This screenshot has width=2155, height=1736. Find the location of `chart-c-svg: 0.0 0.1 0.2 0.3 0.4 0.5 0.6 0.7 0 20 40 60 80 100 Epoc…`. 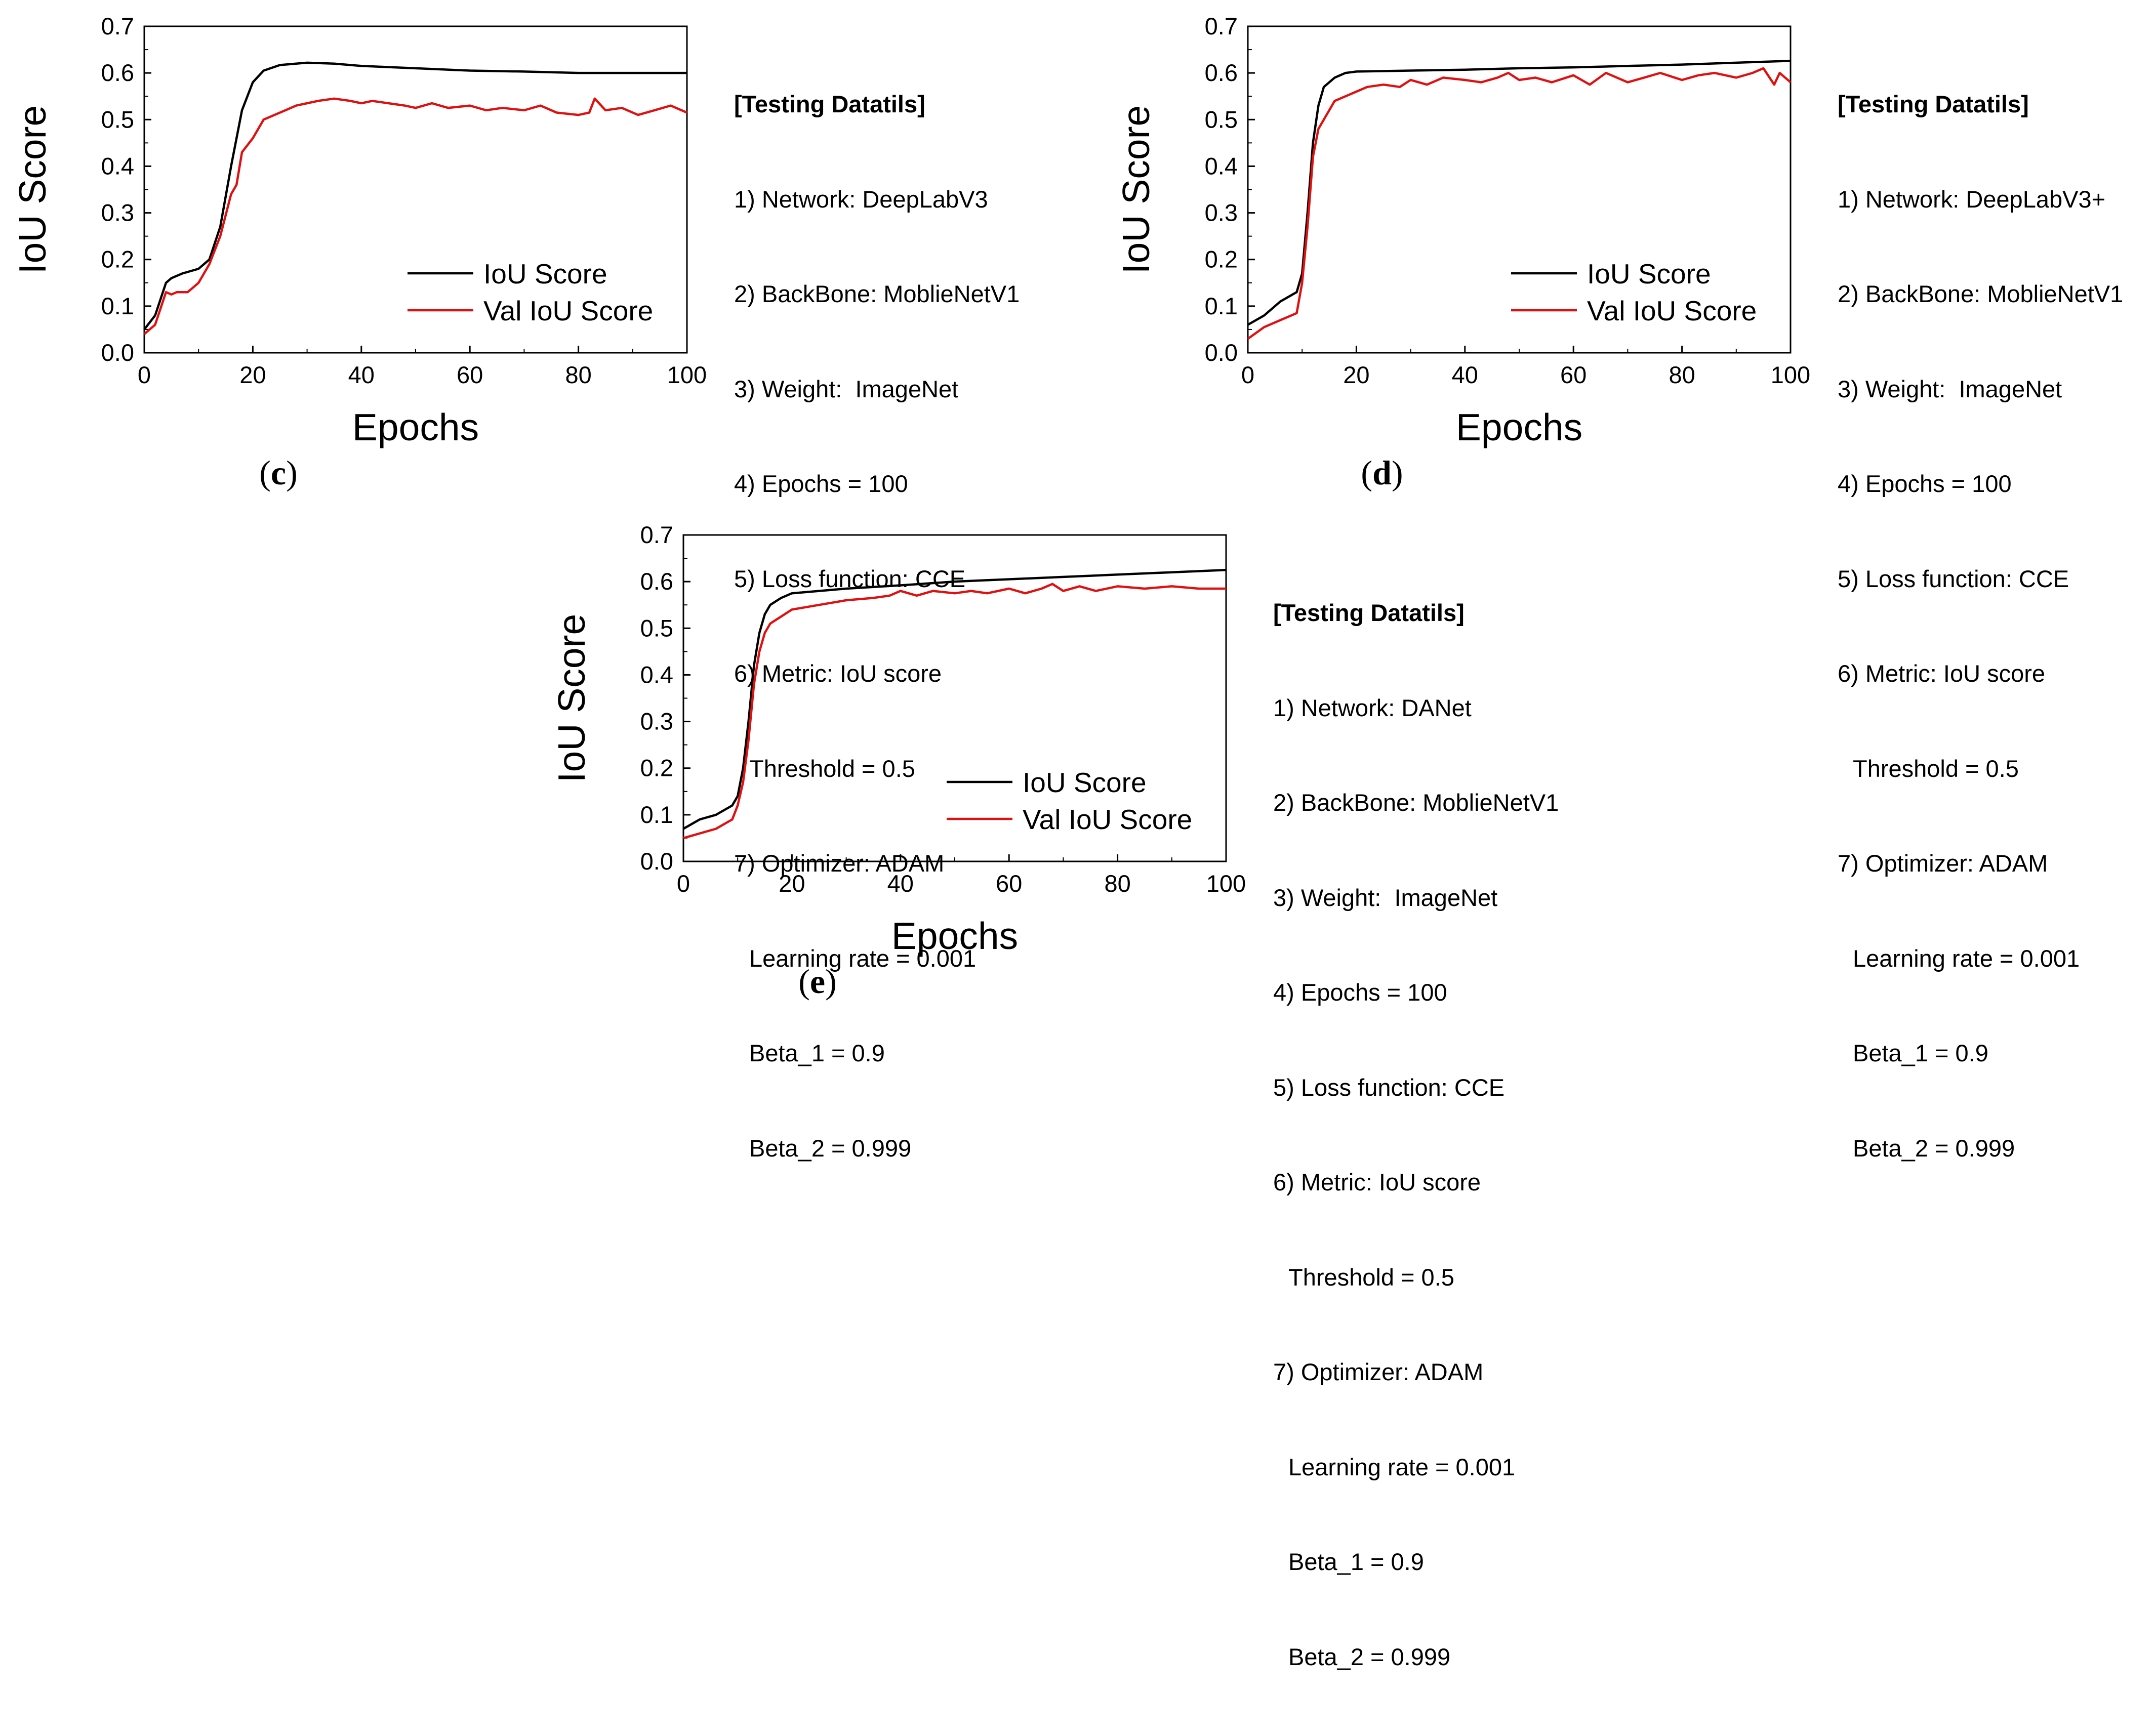

chart-c-svg: 0.0 0.1 0.2 0.3 0.4 0.5 0.6 0.7 0 20 40 60 80 100 Epoc… is located at coordinates (359, 230).